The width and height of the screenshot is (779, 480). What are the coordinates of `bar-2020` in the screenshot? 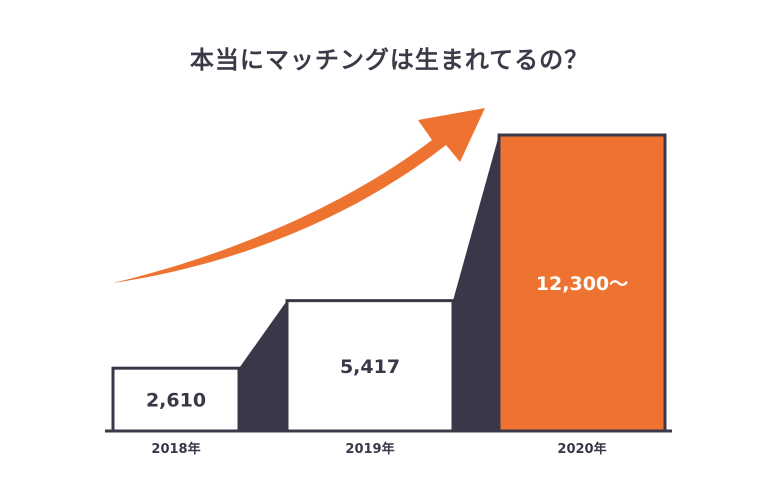 It's located at (582, 283).